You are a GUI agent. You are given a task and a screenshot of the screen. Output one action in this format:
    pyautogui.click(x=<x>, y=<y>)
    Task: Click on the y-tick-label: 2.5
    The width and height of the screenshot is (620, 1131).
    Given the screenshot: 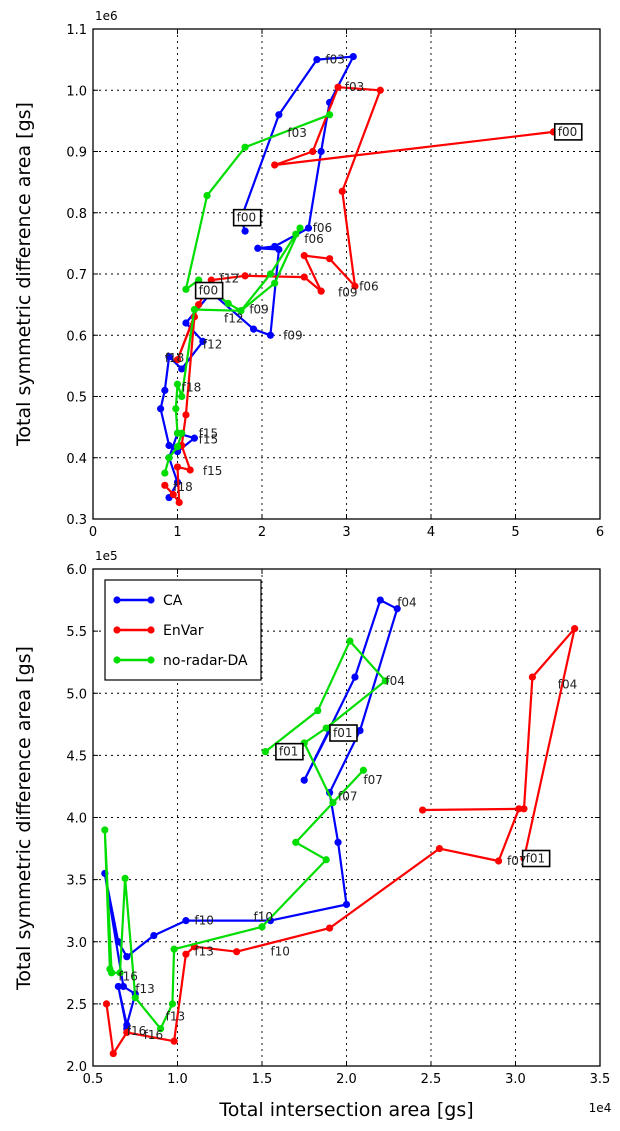 What is the action you would take?
    pyautogui.click(x=76, y=1005)
    